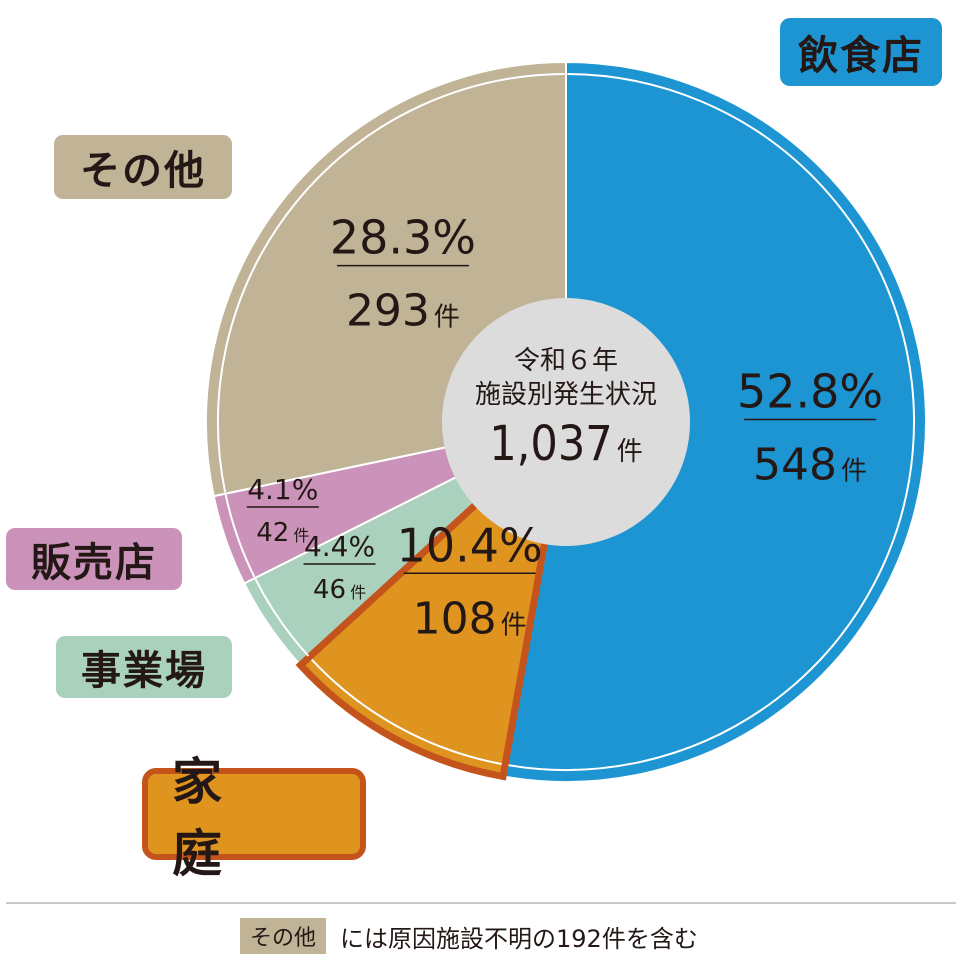 The height and width of the screenshot is (960, 960). I want to click on percent-label-jigyo: 4.4%, so click(339, 546).